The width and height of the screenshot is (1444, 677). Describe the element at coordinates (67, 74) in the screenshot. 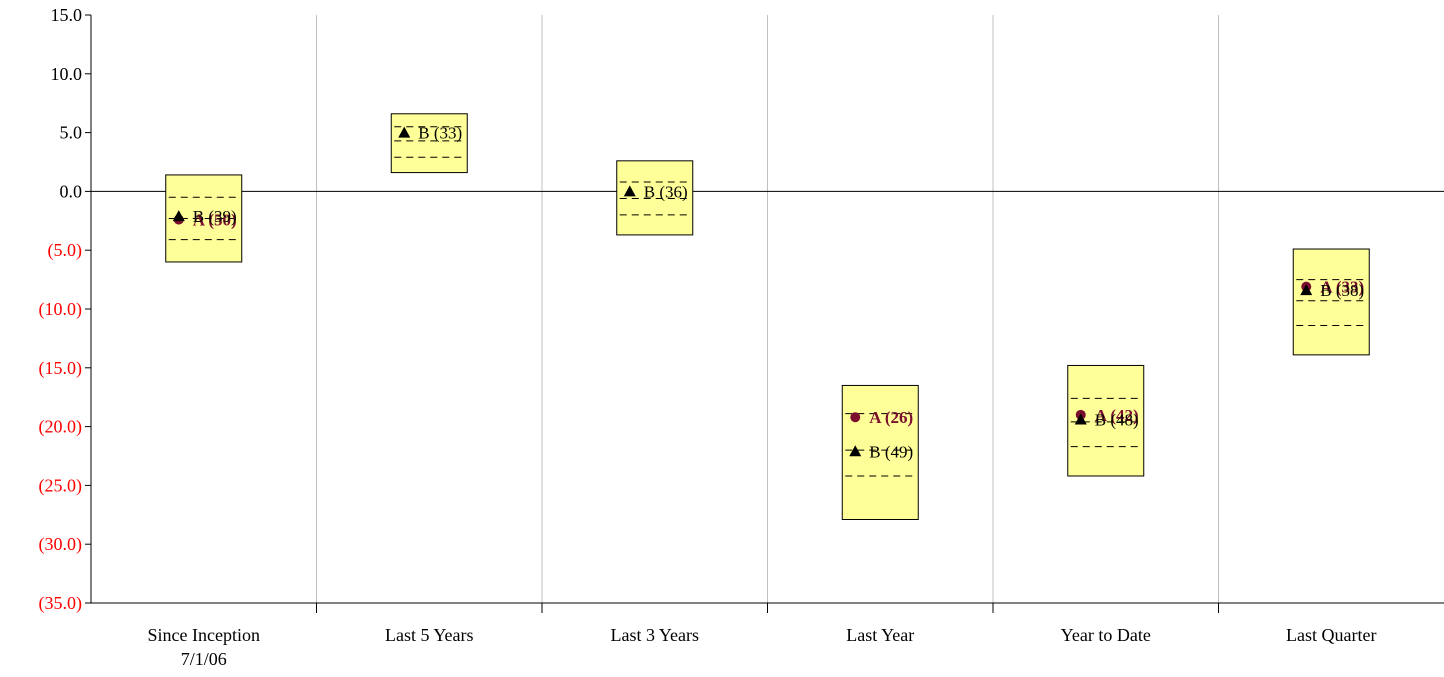

I see `y-tick-label: 10.0` at that location.